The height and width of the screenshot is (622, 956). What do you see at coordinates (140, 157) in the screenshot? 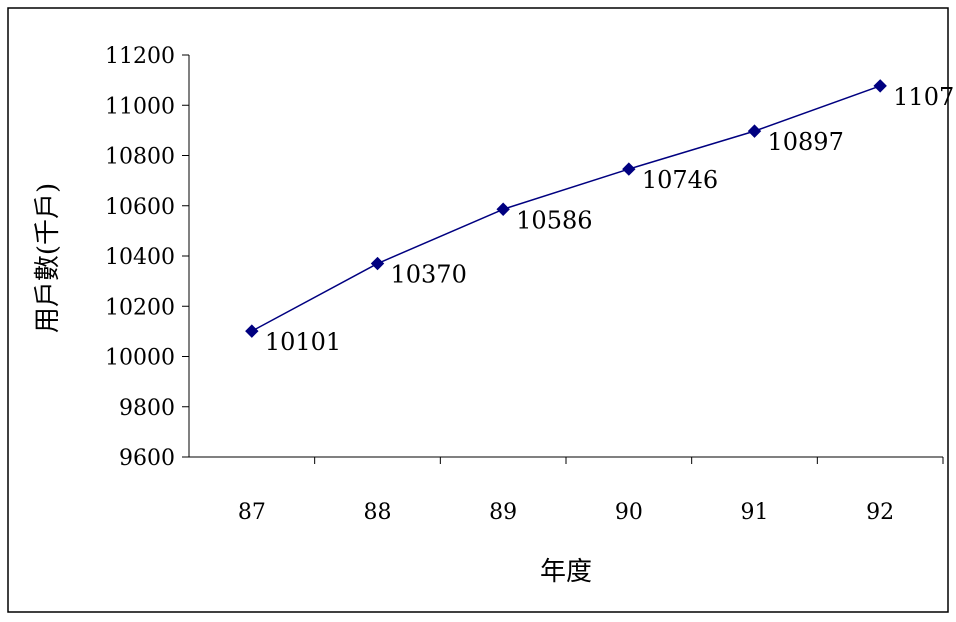
I see `y-tick-label: 10800` at bounding box center [140, 157].